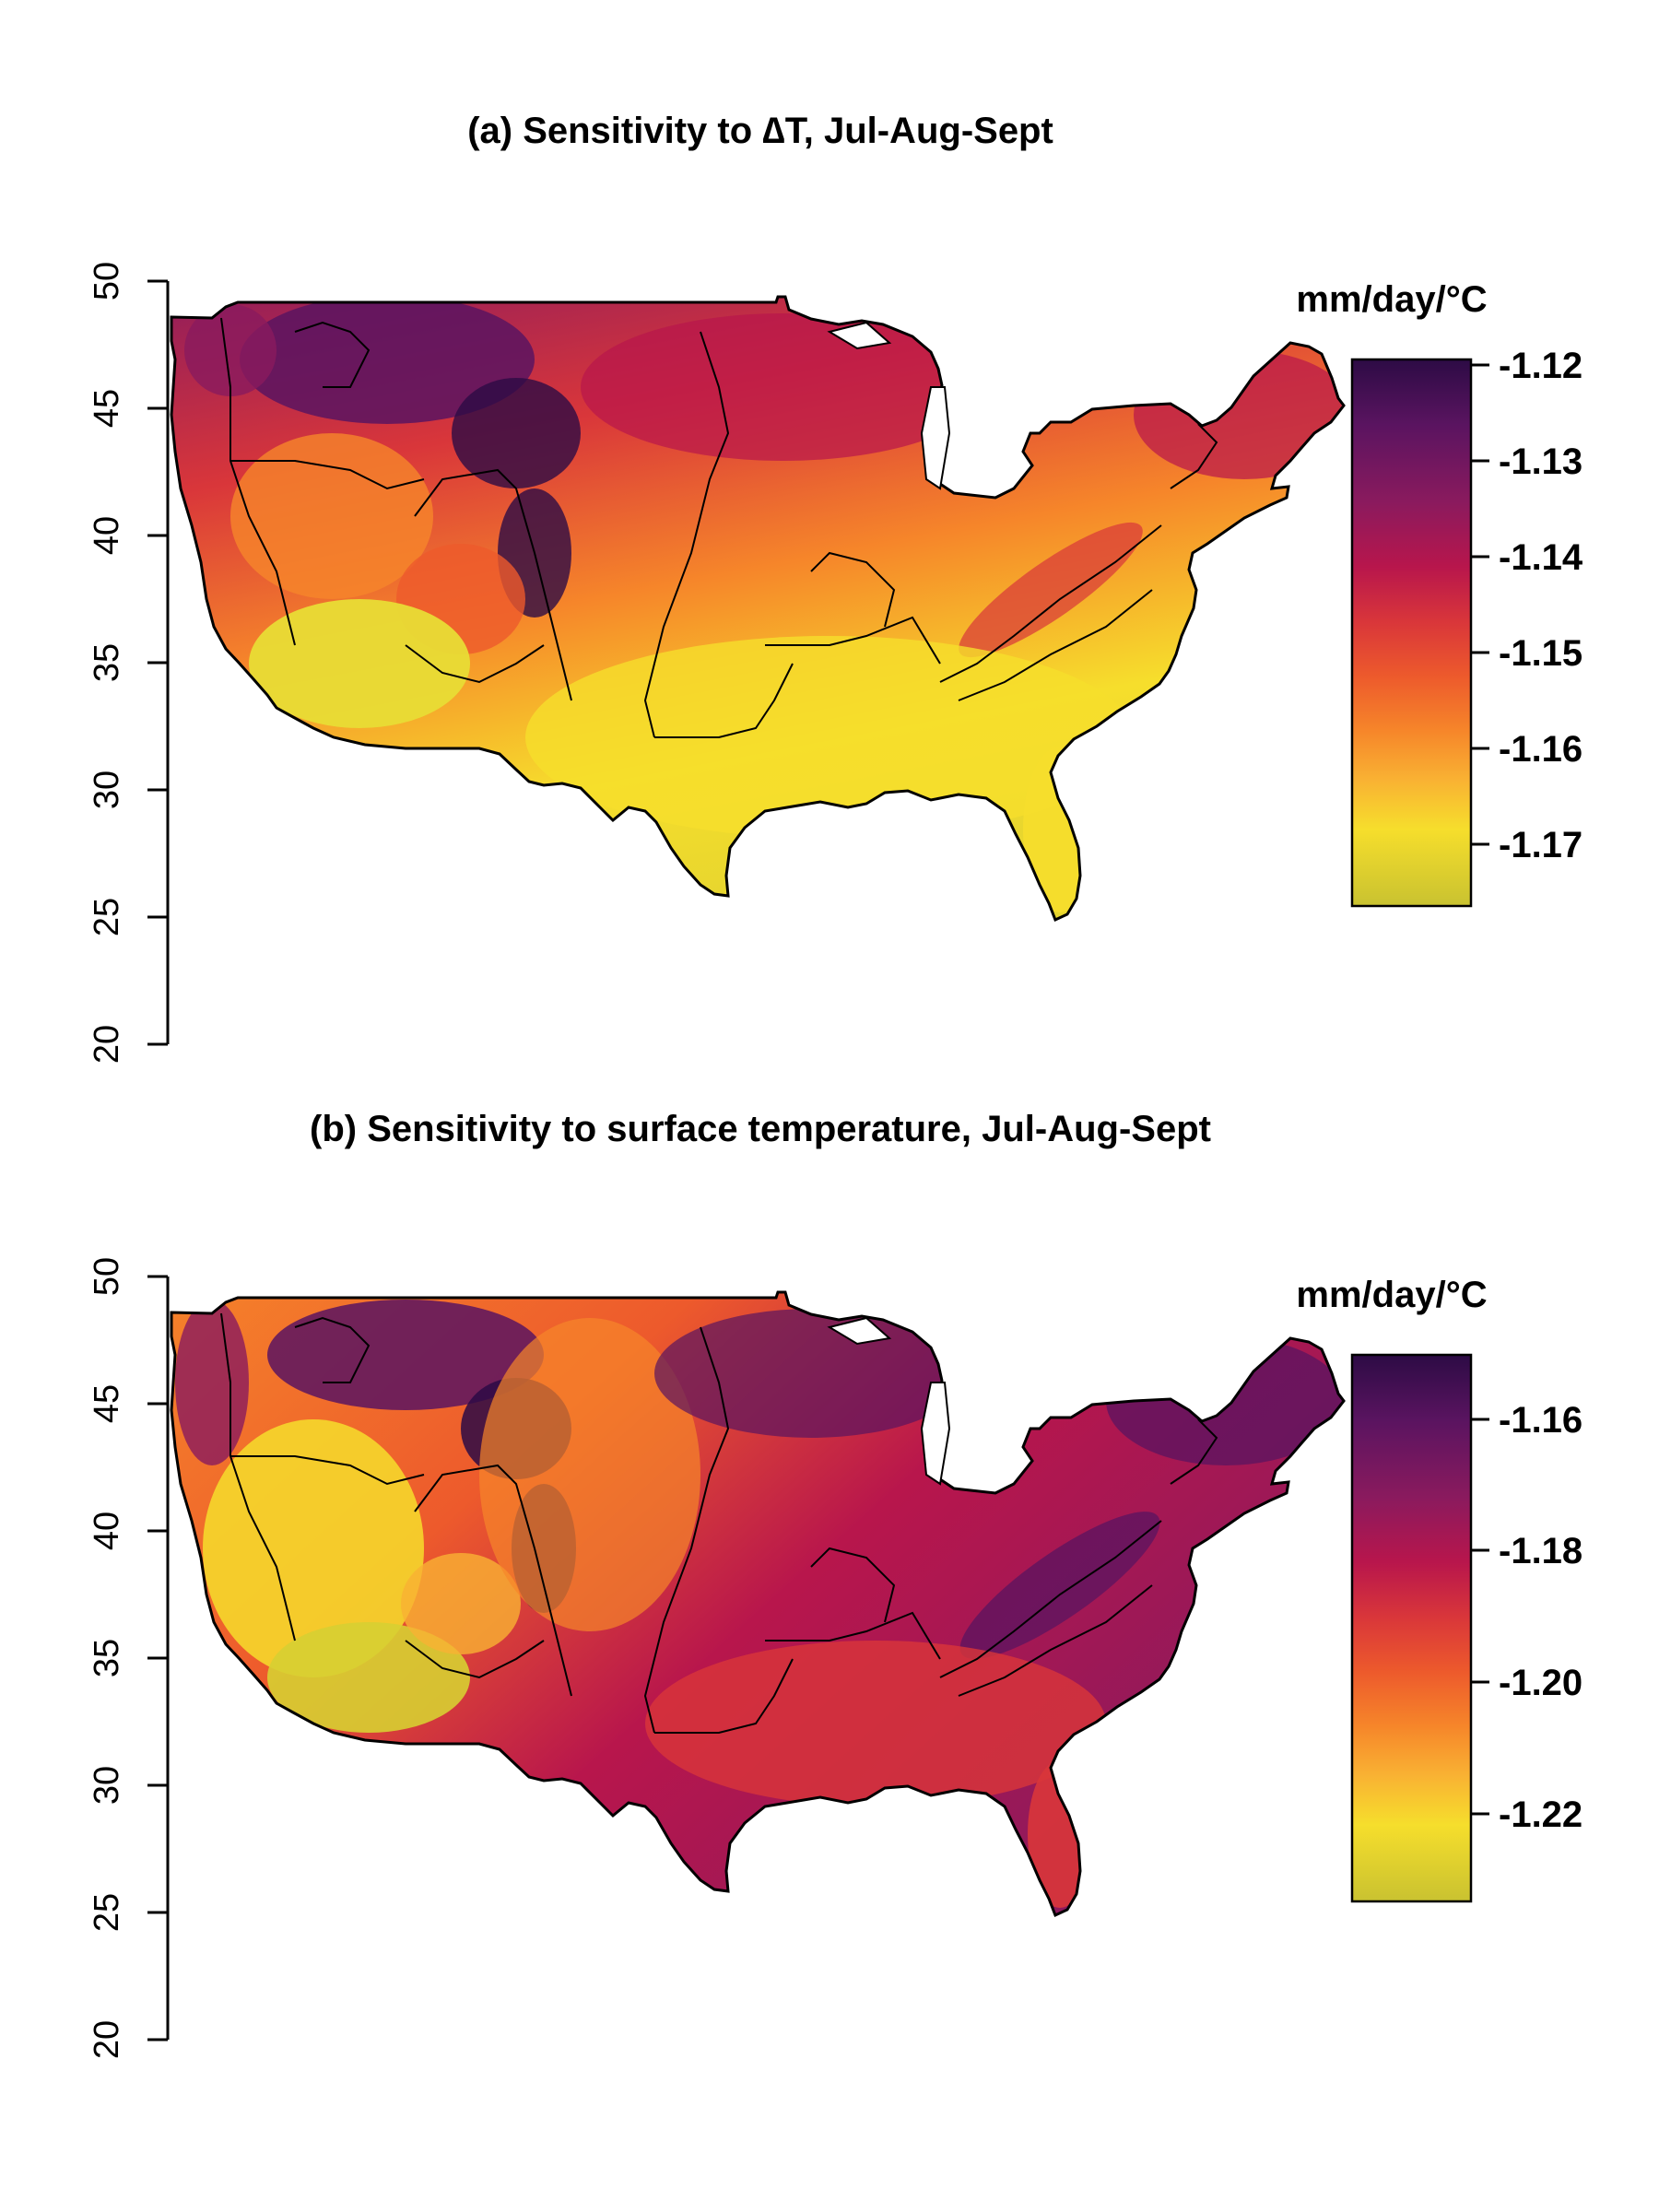 The image size is (1659, 2212). Describe the element at coordinates (1541, 1683) in the screenshot. I see `colorbar-tick-label: -1.20` at that location.